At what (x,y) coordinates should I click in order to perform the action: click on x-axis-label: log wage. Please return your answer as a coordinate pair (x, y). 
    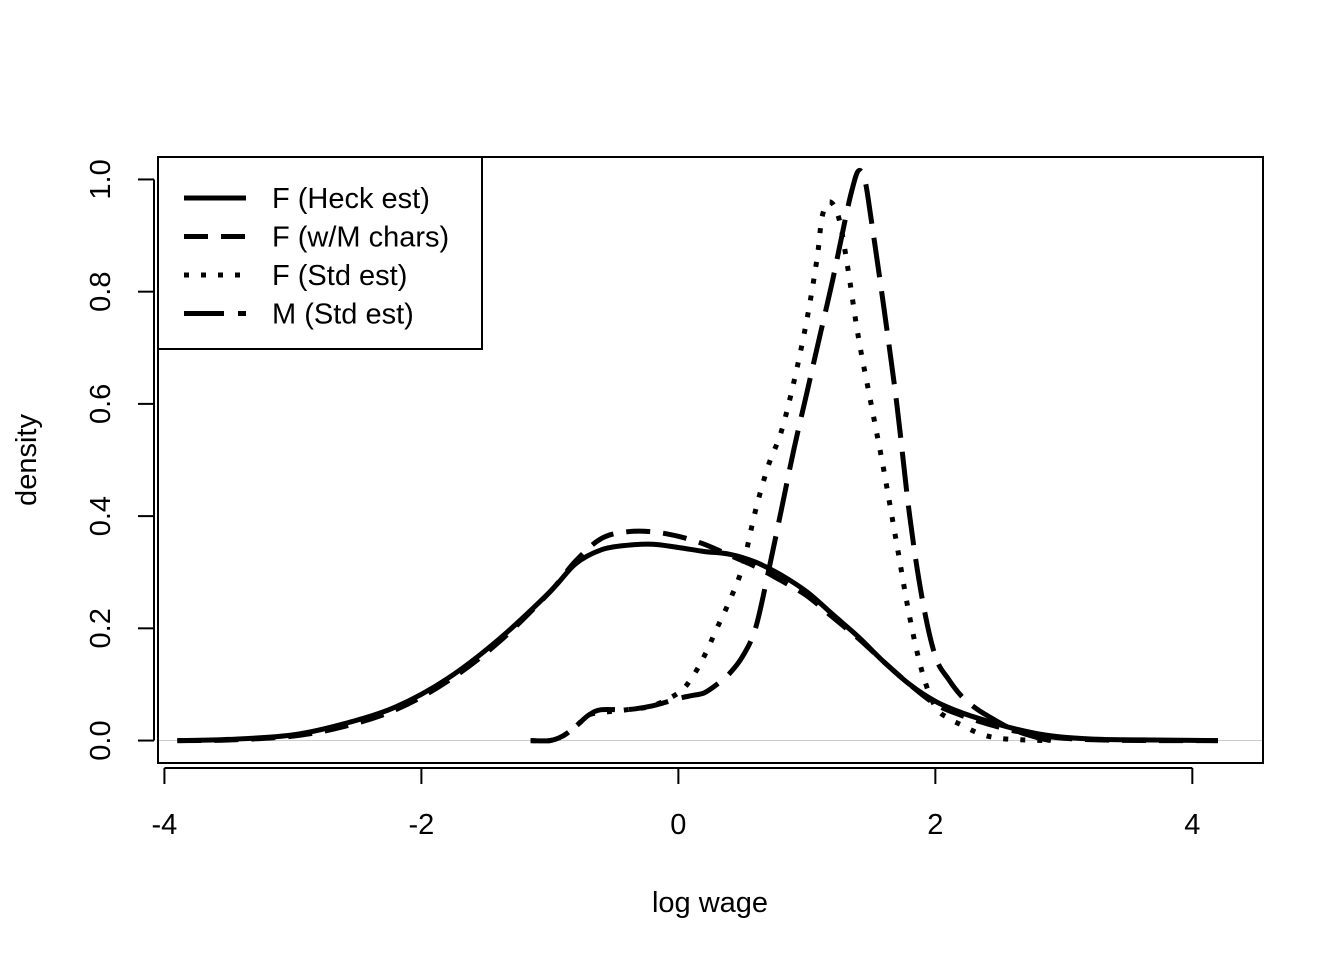
    Looking at the image, I should click on (710, 903).